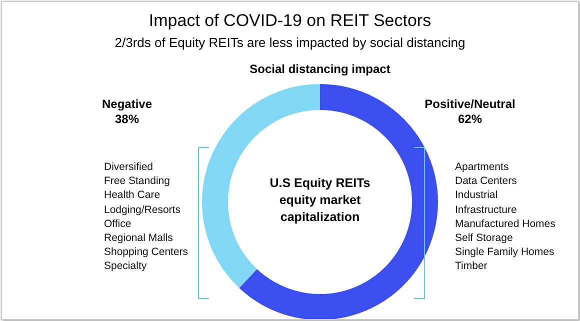  What do you see at coordinates (127, 119) in the screenshot?
I see `data-label: 38%` at bounding box center [127, 119].